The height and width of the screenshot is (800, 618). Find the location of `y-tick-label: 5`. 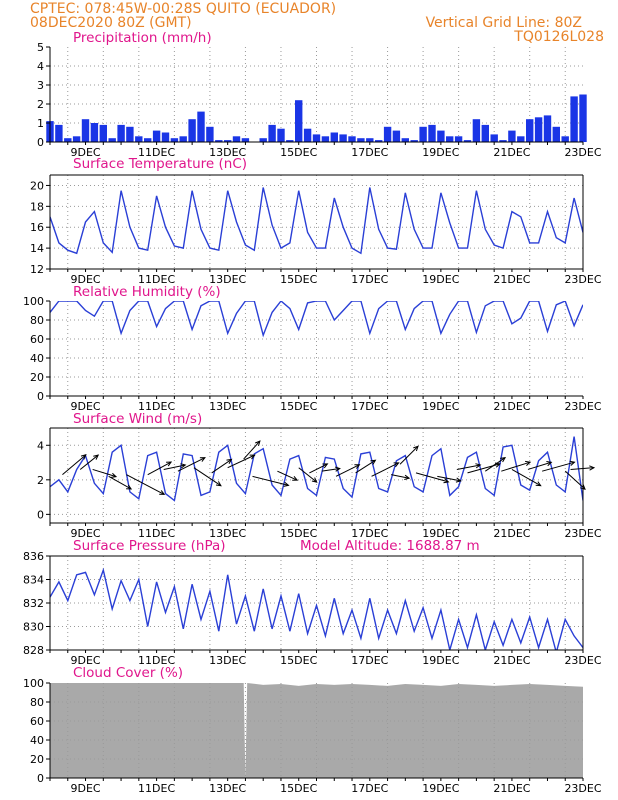

y-tick-label: 5 is located at coordinates (40, 47).